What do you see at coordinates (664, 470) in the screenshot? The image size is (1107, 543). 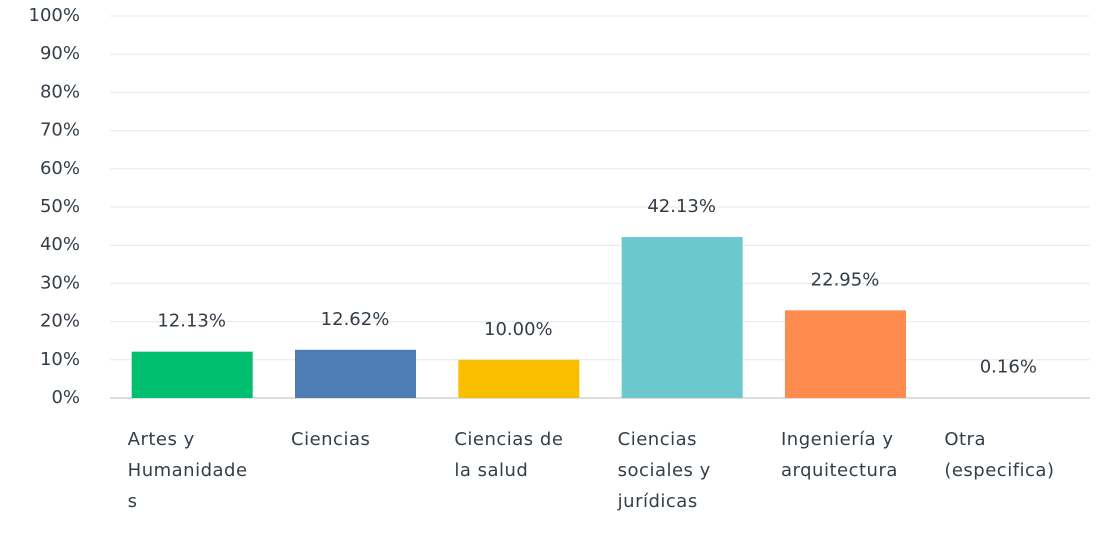 I see `x-tick-label: Ciencias sociales y jurídicas` at bounding box center [664, 470].